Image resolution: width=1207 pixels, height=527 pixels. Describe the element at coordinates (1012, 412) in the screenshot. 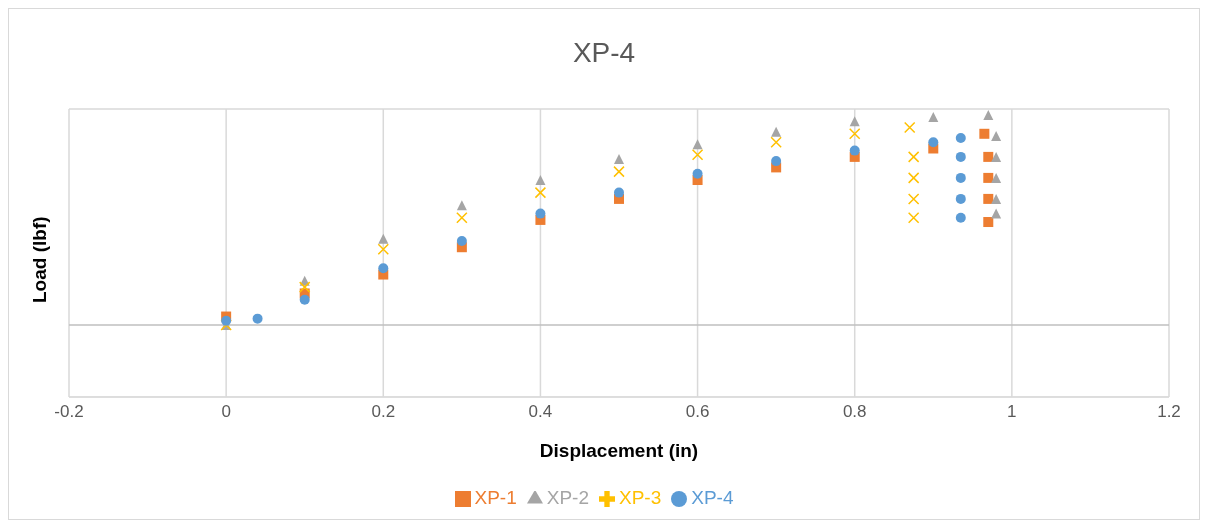

I see `x-tick-label: 1` at that location.